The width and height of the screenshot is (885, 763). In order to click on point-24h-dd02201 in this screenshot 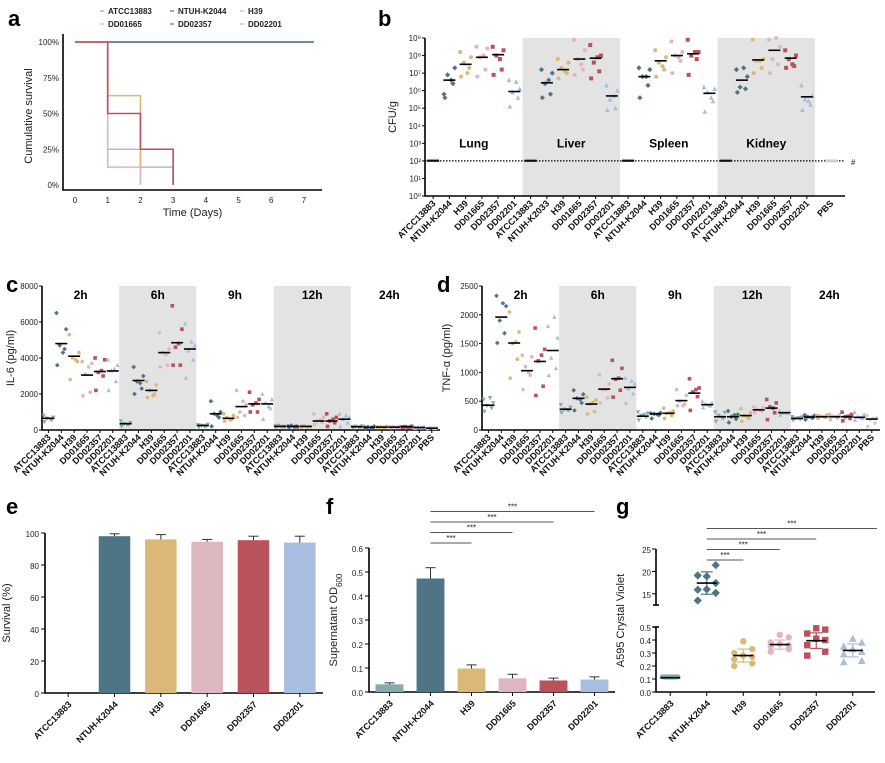, I will do `click(864, 414)`.